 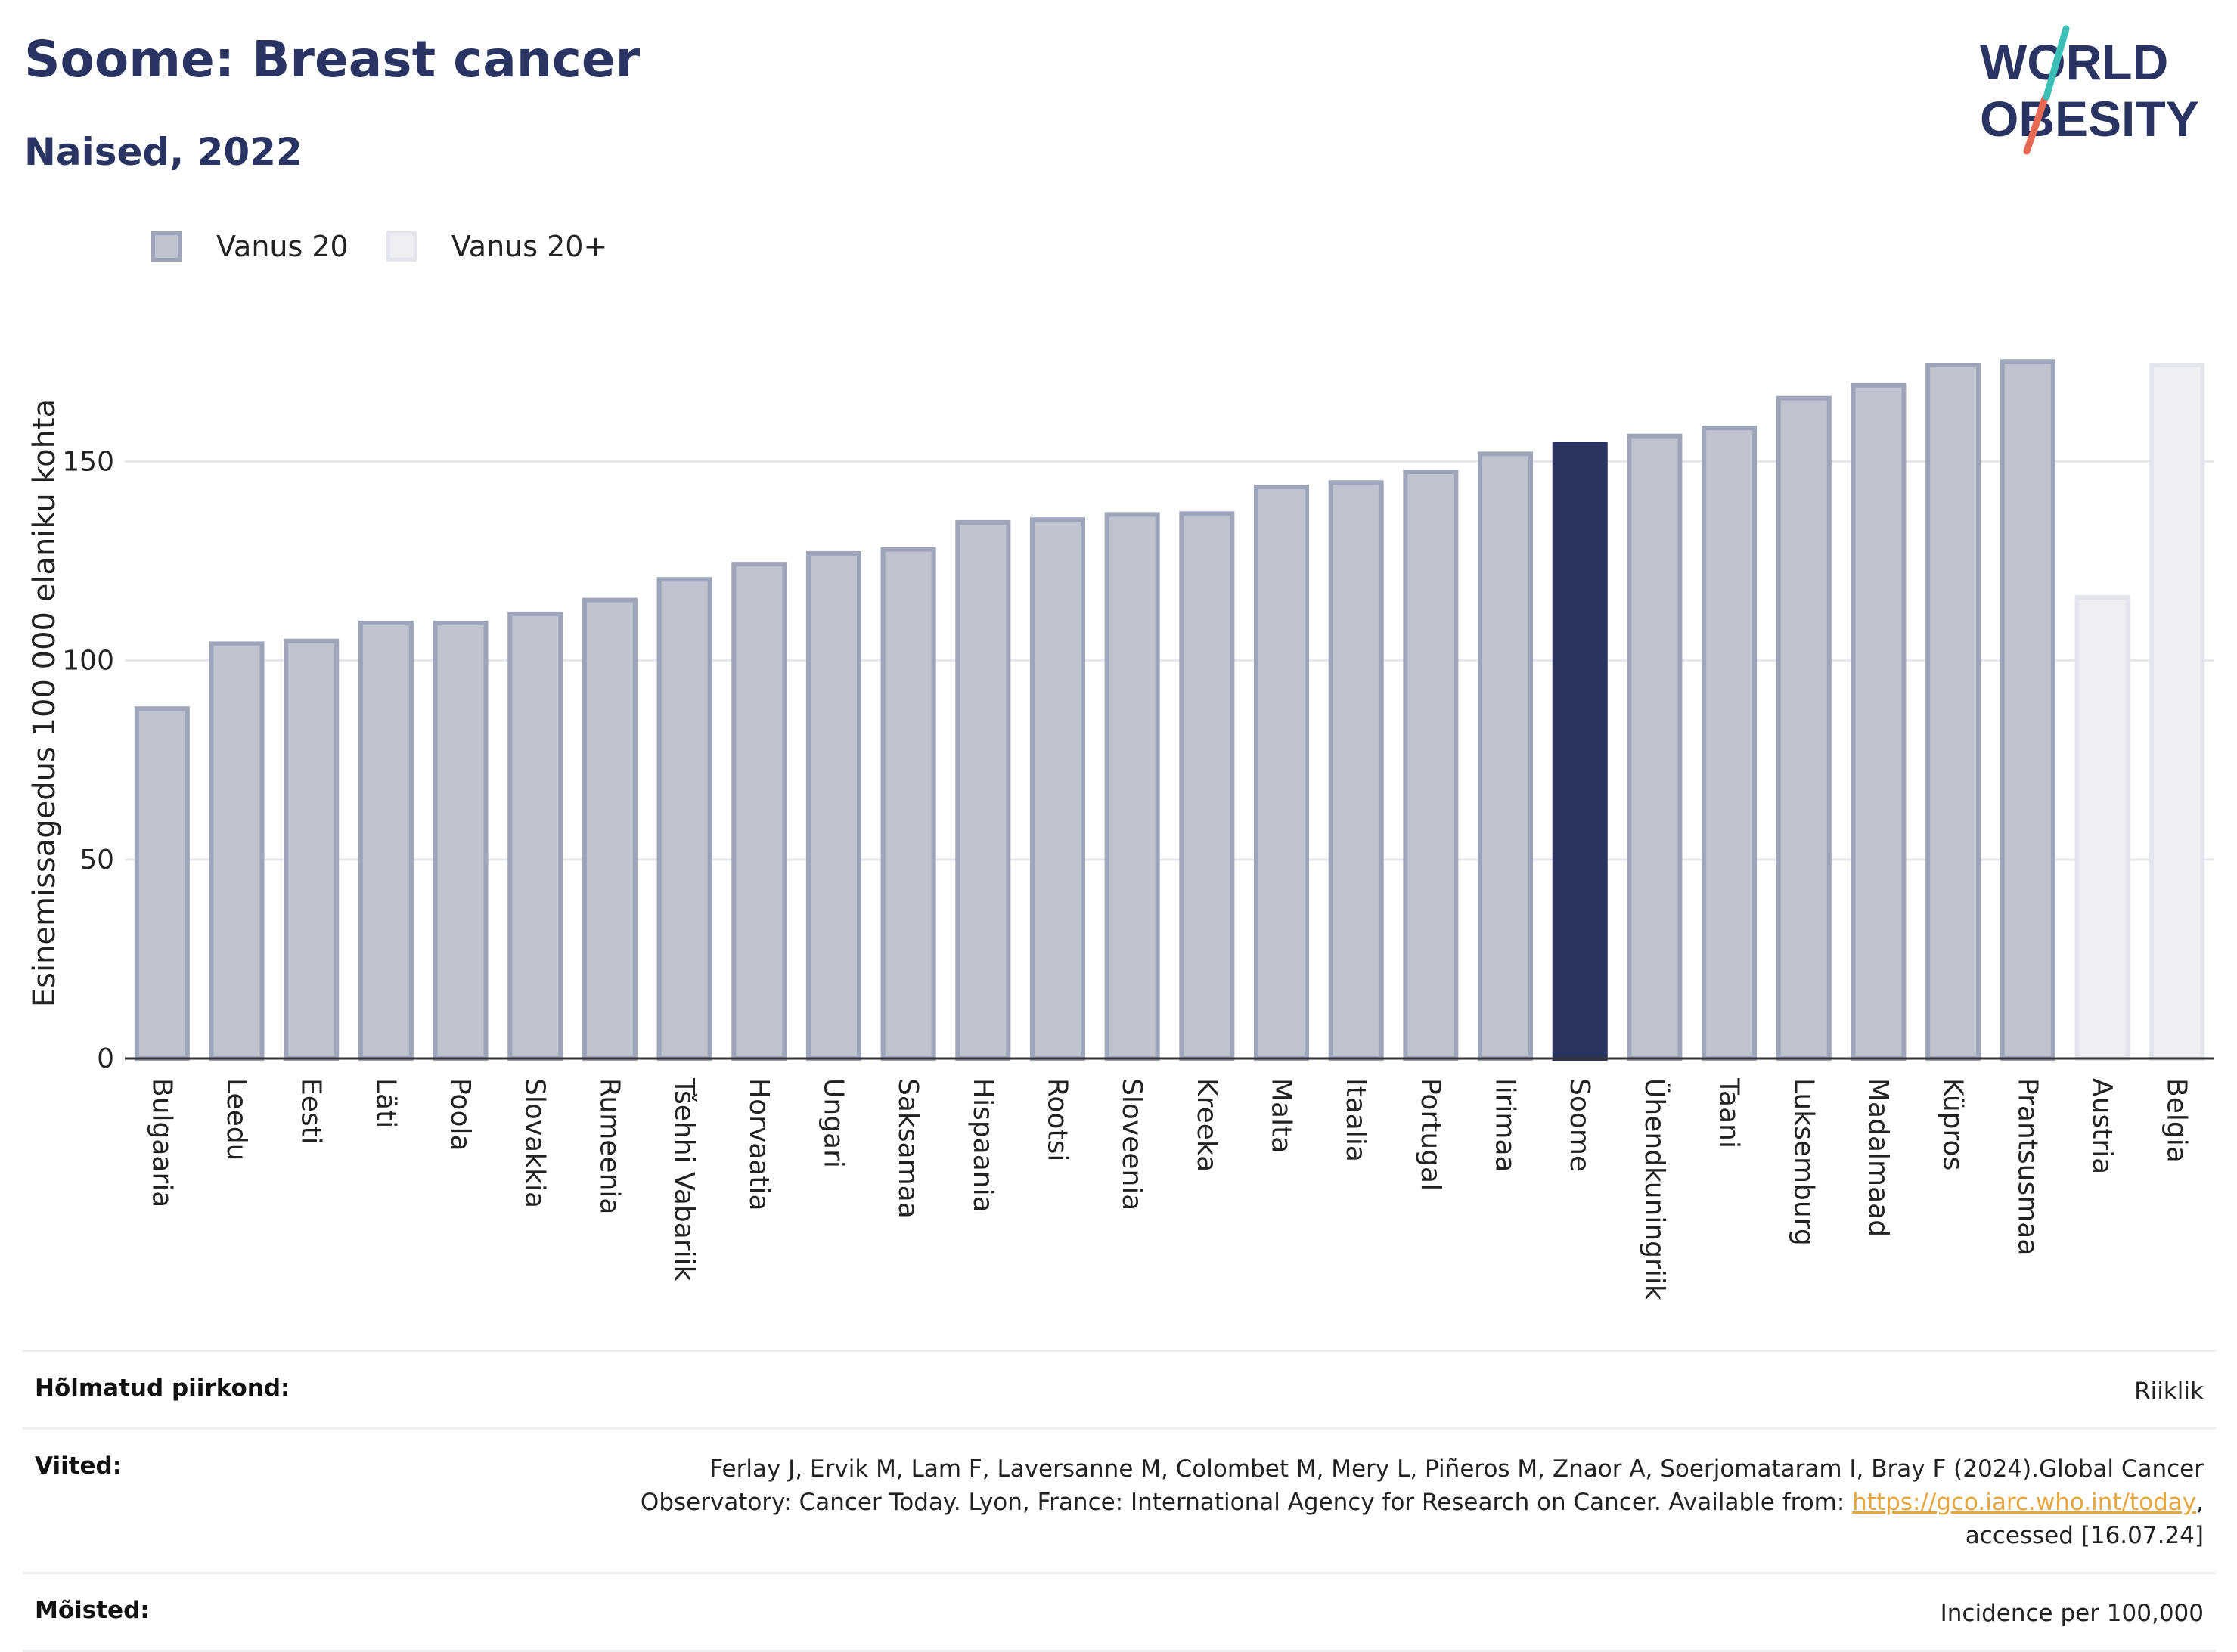 What do you see at coordinates (2169, 1392) in the screenshot?
I see `footer-value-coverage: Riiklik` at bounding box center [2169, 1392].